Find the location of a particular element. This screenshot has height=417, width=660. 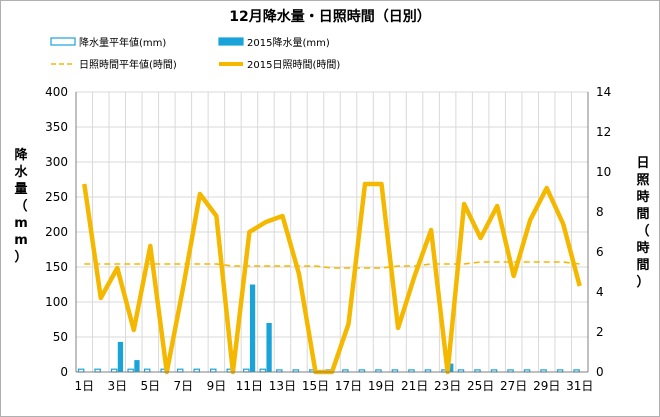

y-left-tick-label: 150 is located at coordinates (56, 267).